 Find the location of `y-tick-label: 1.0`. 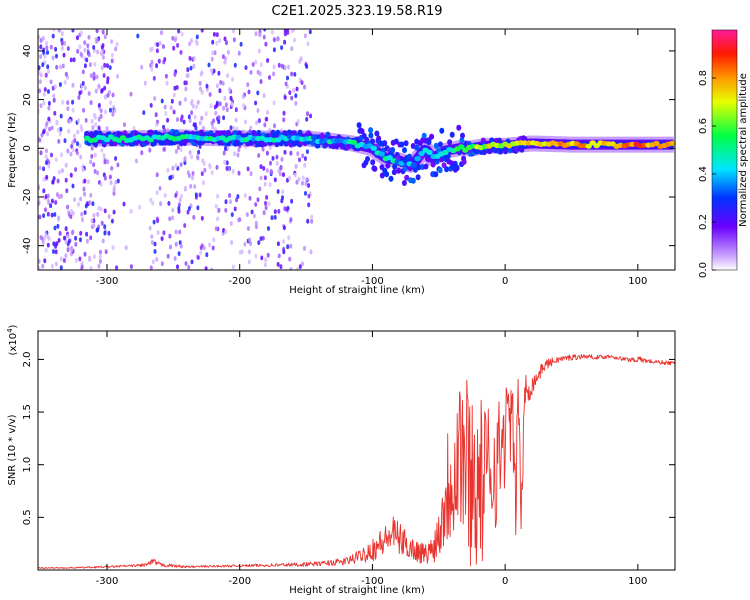

y-tick-label: 1.0 is located at coordinates (27, 465).